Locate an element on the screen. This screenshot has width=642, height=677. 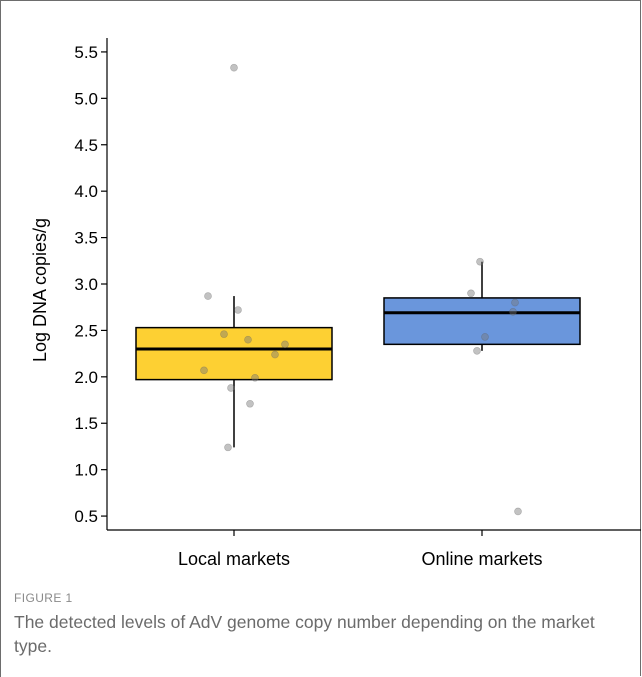
y-tick-label: 4.5 is located at coordinates (86, 145).